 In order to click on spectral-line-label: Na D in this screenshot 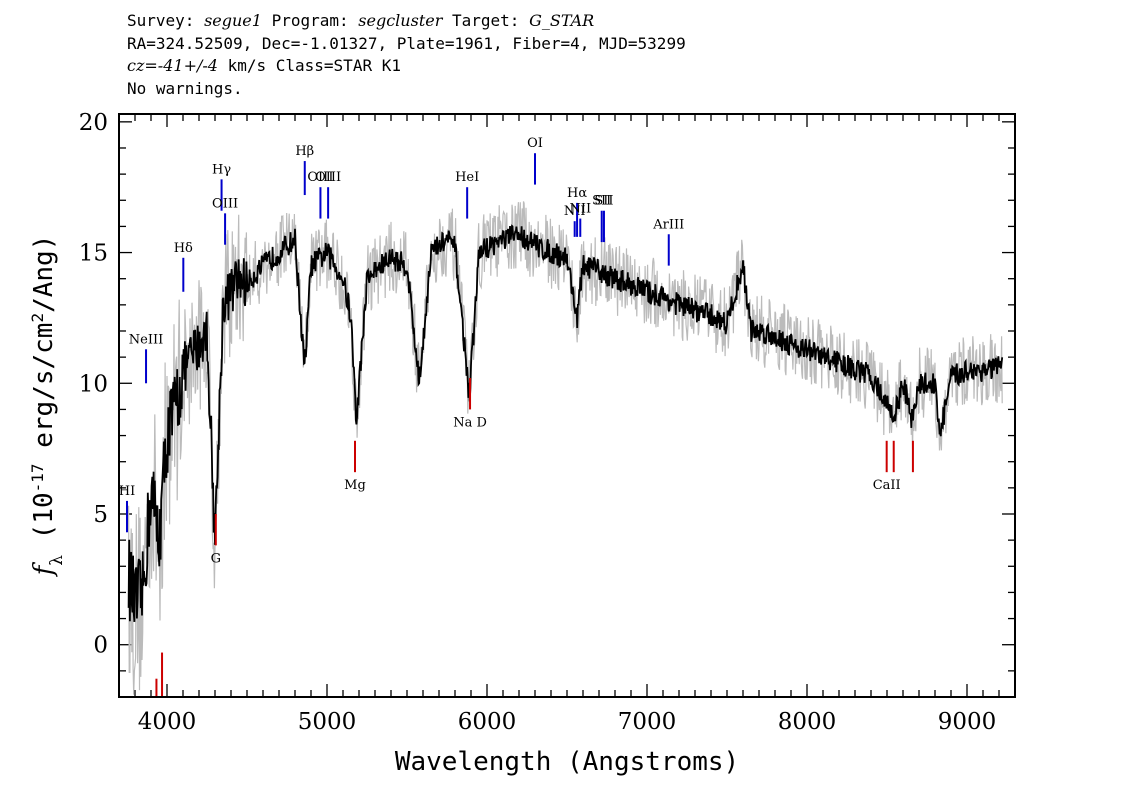, I will do `click(470, 422)`.